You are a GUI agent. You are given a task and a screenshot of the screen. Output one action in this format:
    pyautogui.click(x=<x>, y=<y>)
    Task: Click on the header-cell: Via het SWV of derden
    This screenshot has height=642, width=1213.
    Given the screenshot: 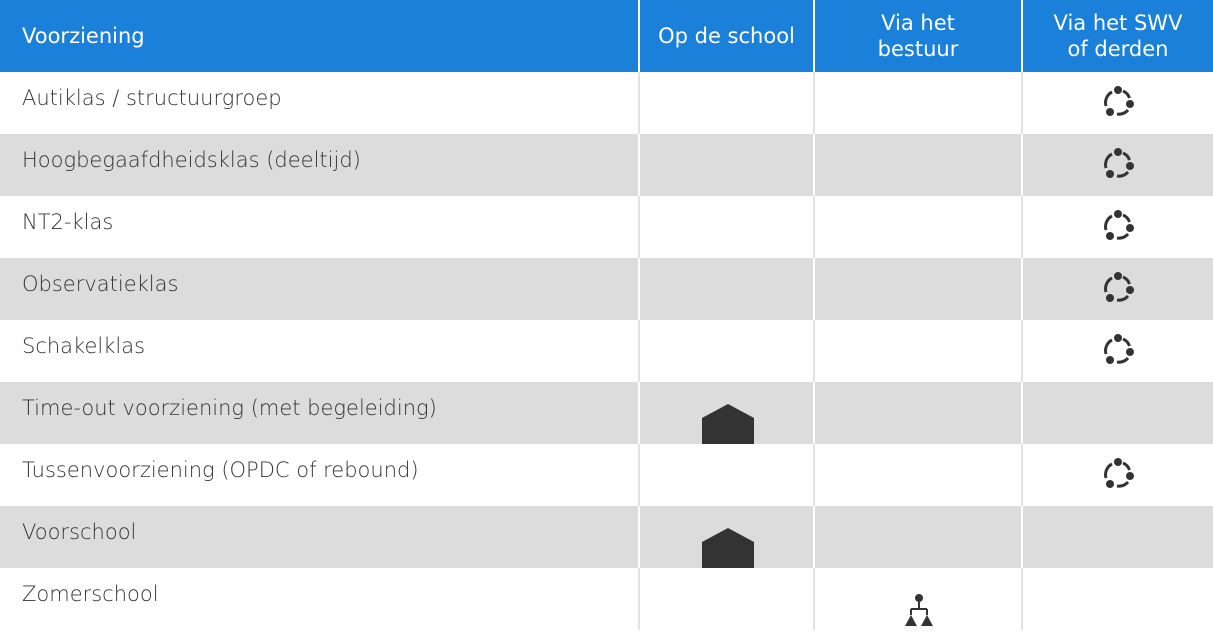 What is the action you would take?
    pyautogui.click(x=1118, y=36)
    